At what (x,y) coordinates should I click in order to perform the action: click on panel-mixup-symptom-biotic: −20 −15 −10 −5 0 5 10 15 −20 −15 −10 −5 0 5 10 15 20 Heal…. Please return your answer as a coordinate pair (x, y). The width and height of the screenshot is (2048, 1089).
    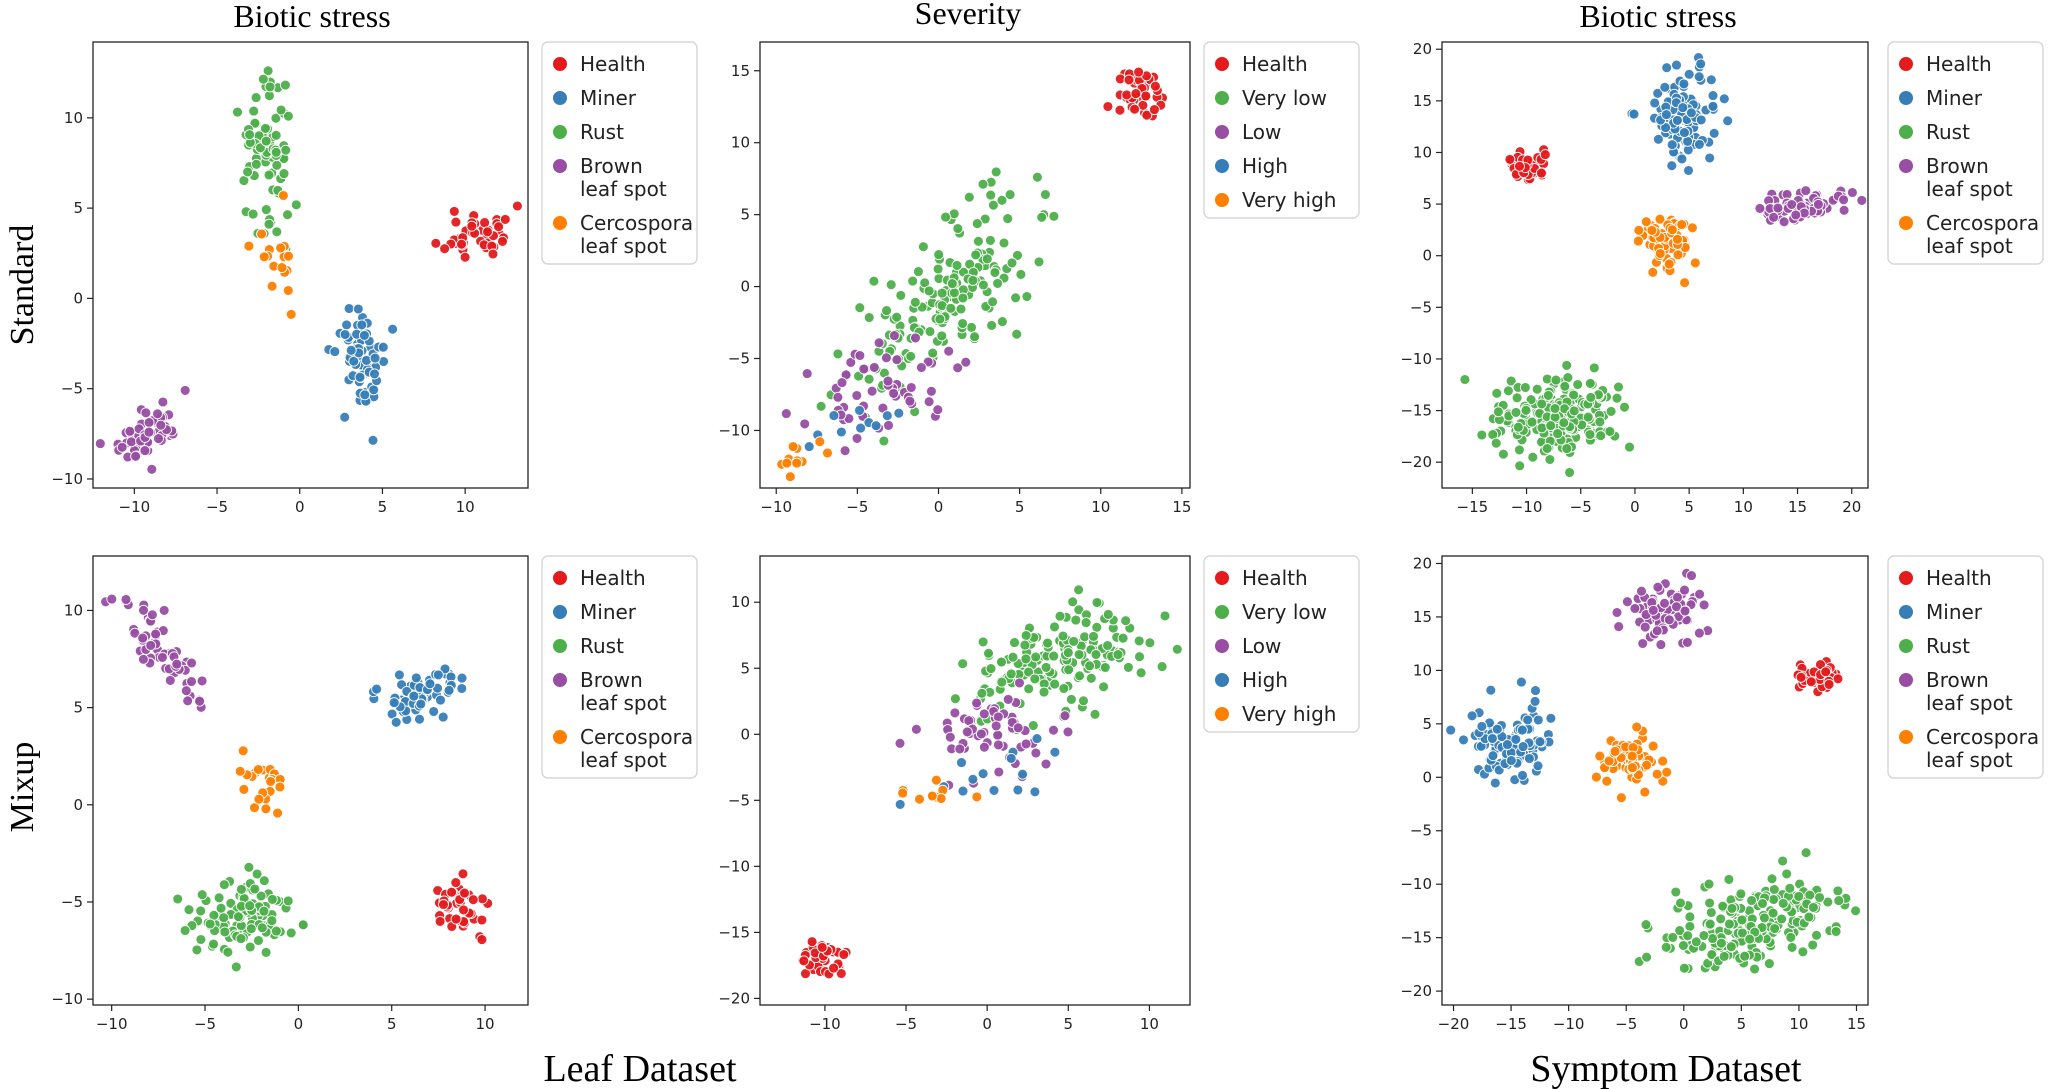
    Looking at the image, I should click on (1722, 793).